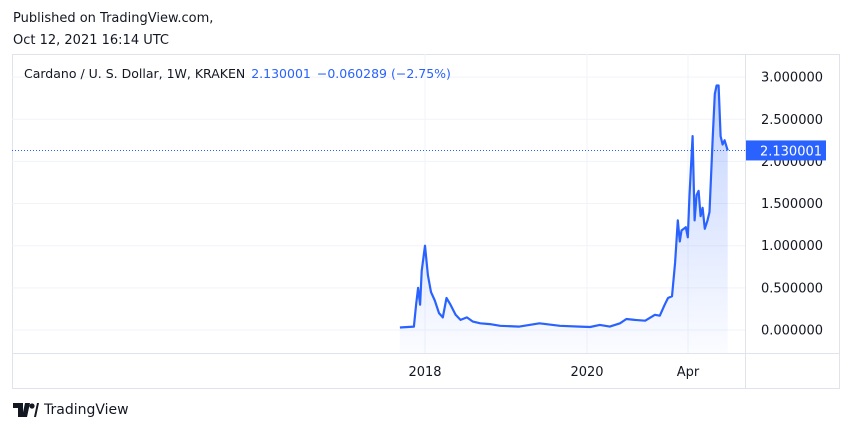 The width and height of the screenshot is (853, 433). Describe the element at coordinates (86, 410) in the screenshot. I see `brand-name: TradingView` at that location.